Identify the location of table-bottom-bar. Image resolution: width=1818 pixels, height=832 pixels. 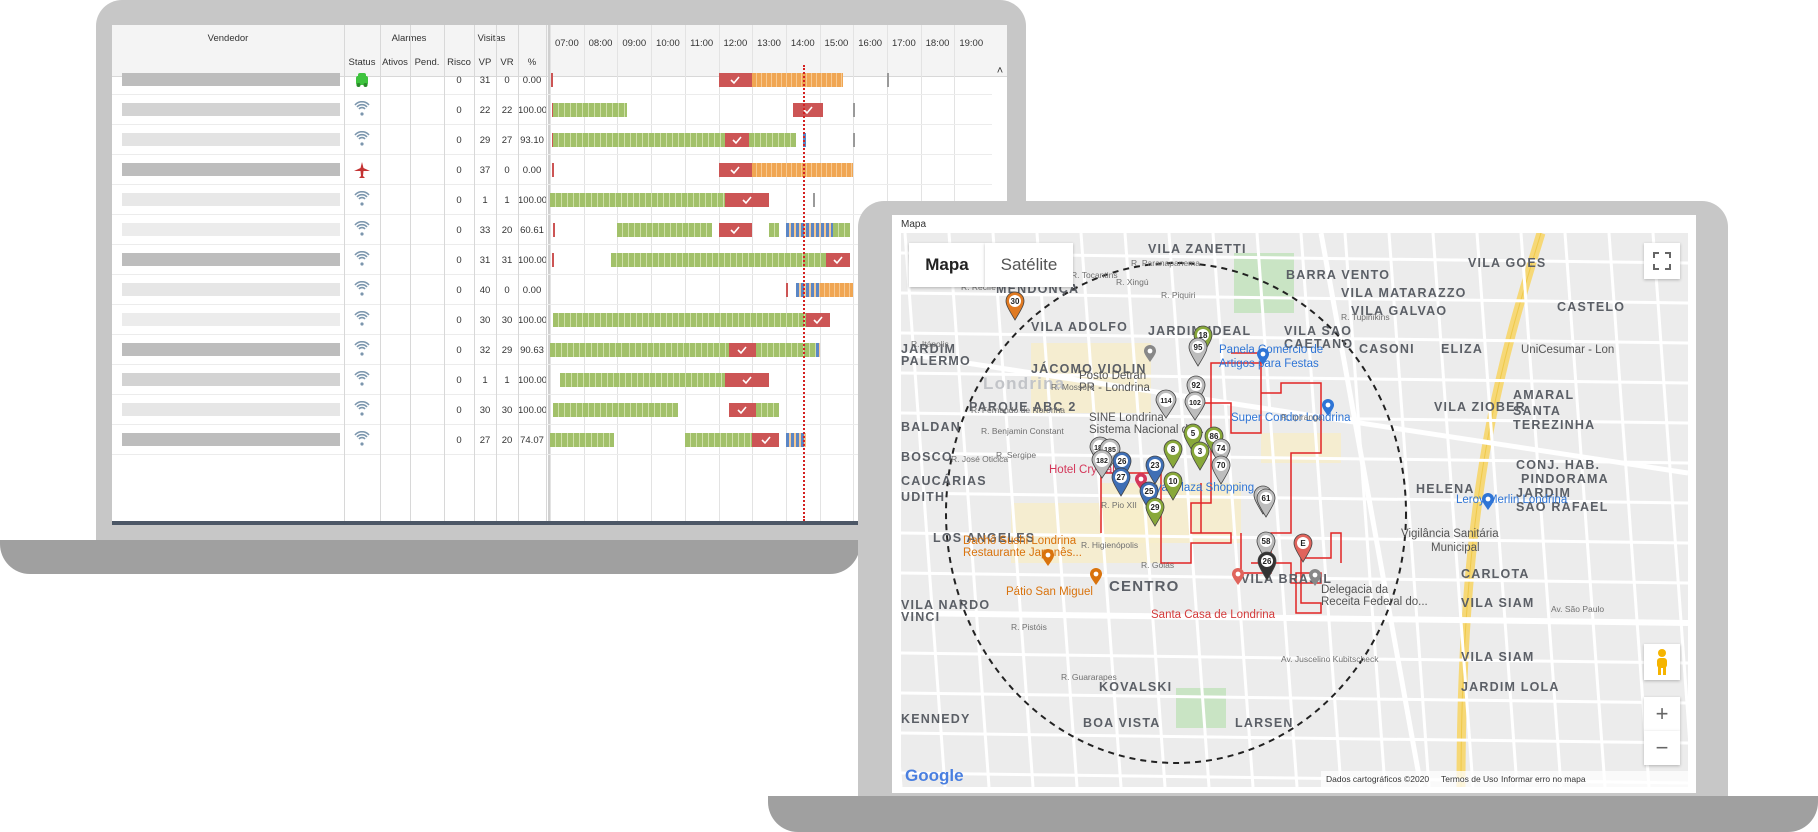
(559, 523).